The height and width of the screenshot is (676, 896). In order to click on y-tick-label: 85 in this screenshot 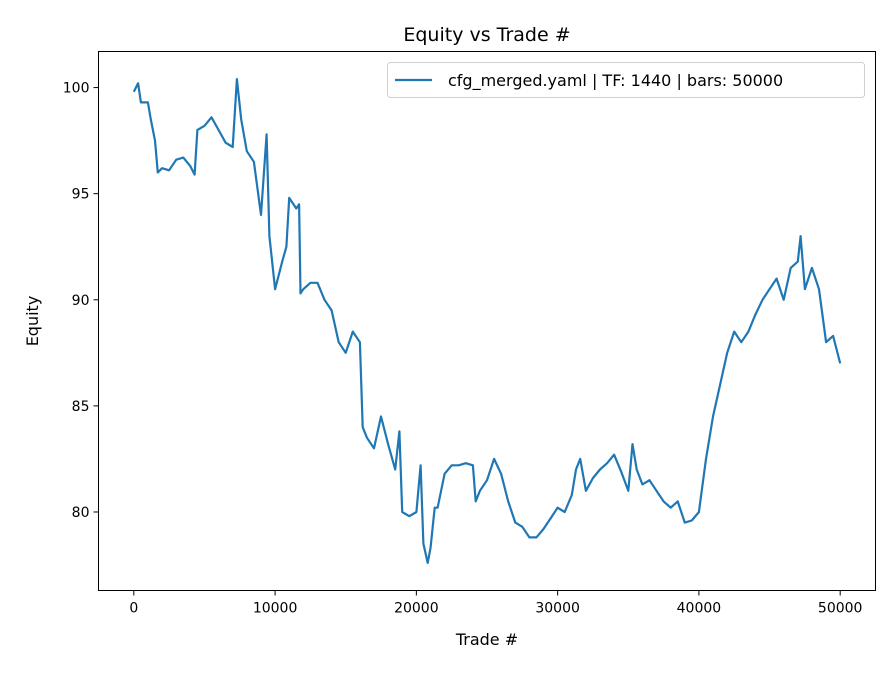, I will do `click(81, 407)`.